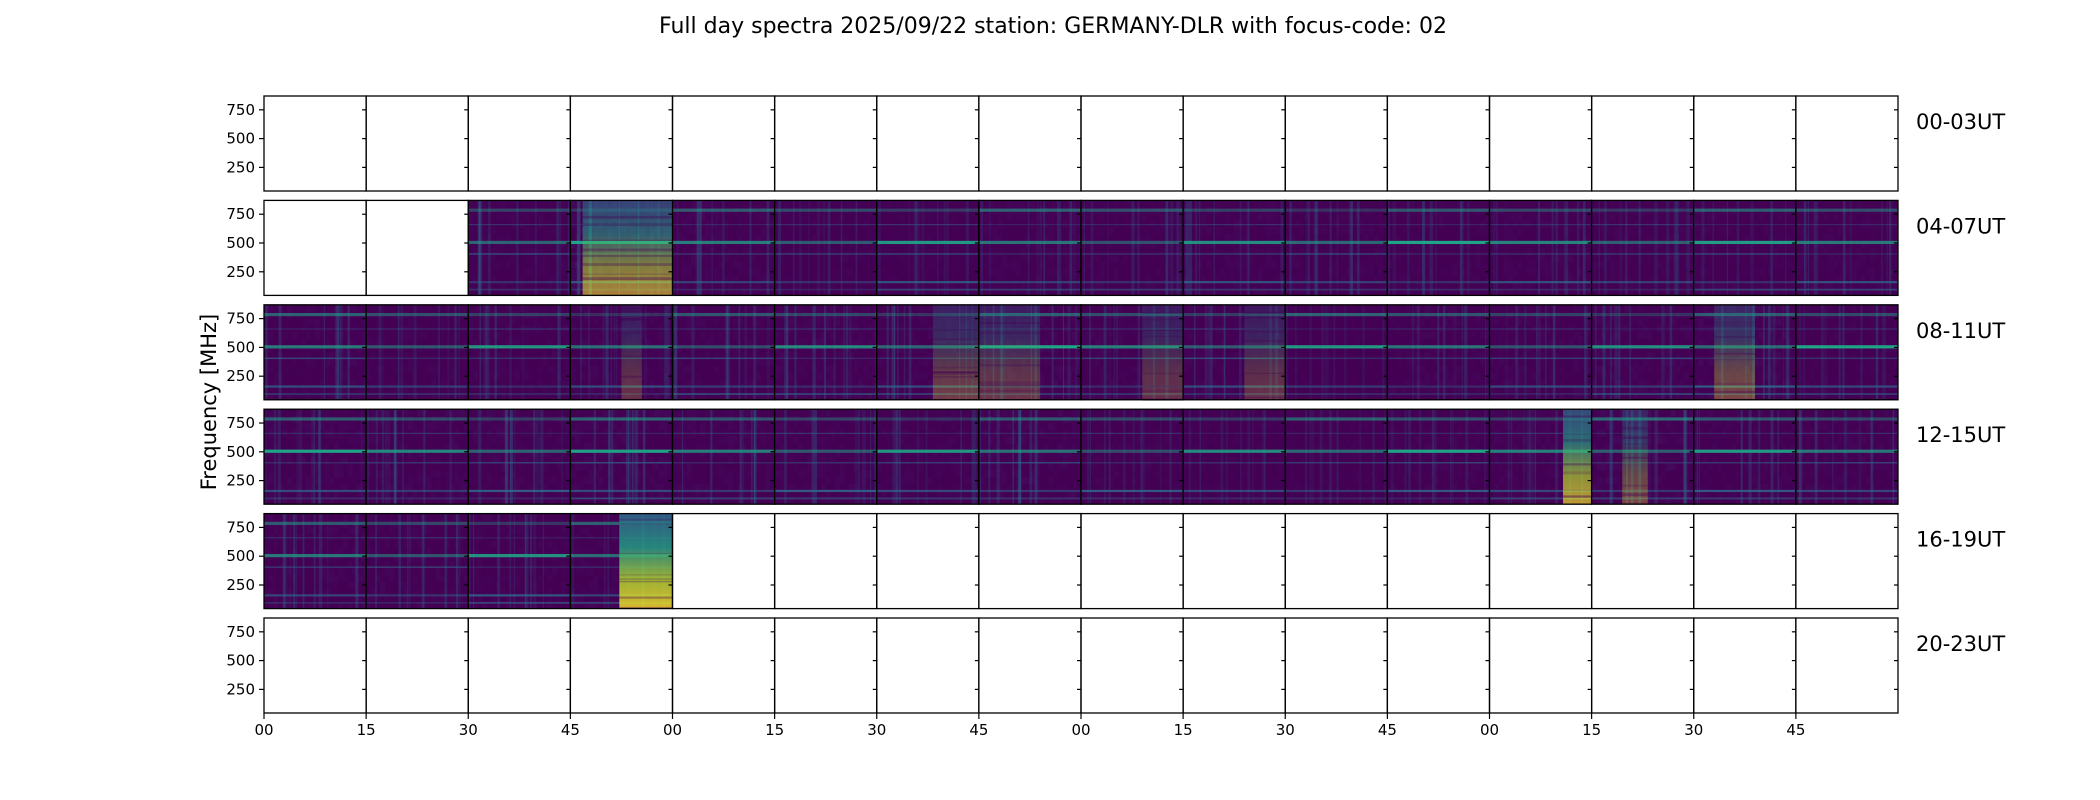  Describe the element at coordinates (1642, 248) in the screenshot. I see `spectrum-background` at that location.